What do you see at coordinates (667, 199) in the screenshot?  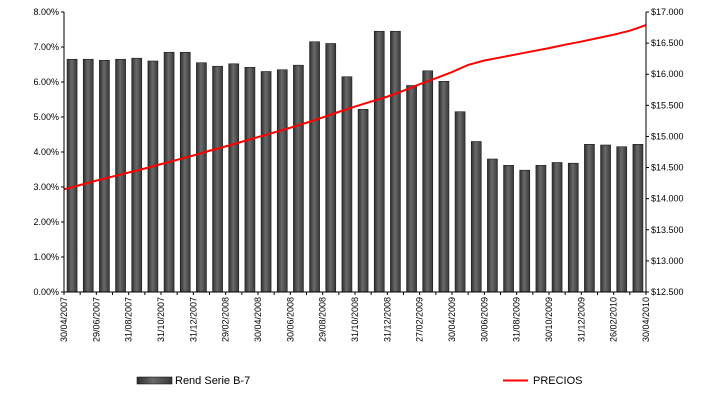 I see `right-tick-label: $14.000` at bounding box center [667, 199].